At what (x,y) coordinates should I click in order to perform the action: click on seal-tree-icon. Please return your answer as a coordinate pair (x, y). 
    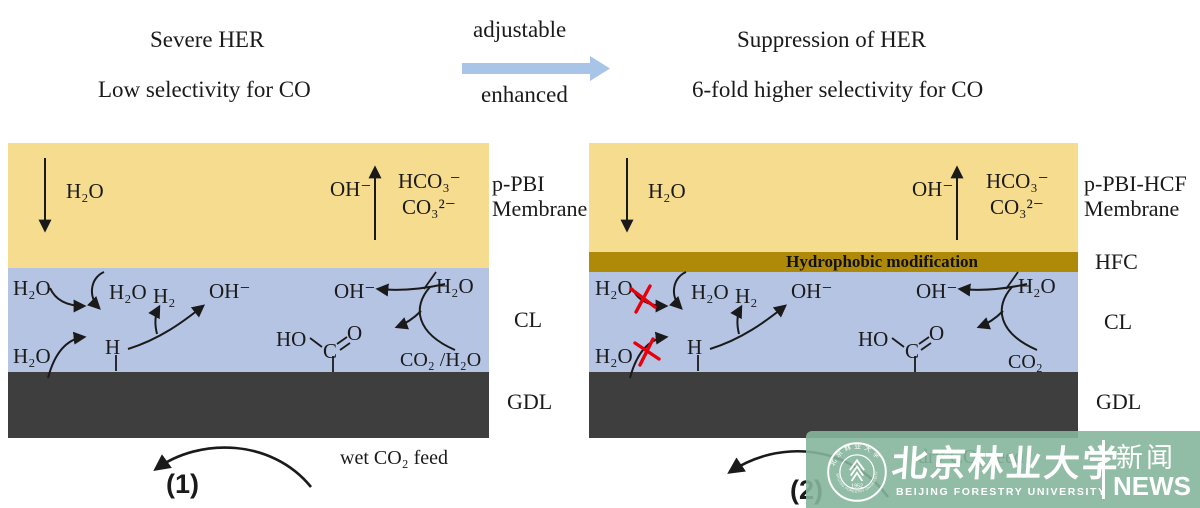
    Looking at the image, I should click on (857, 470).